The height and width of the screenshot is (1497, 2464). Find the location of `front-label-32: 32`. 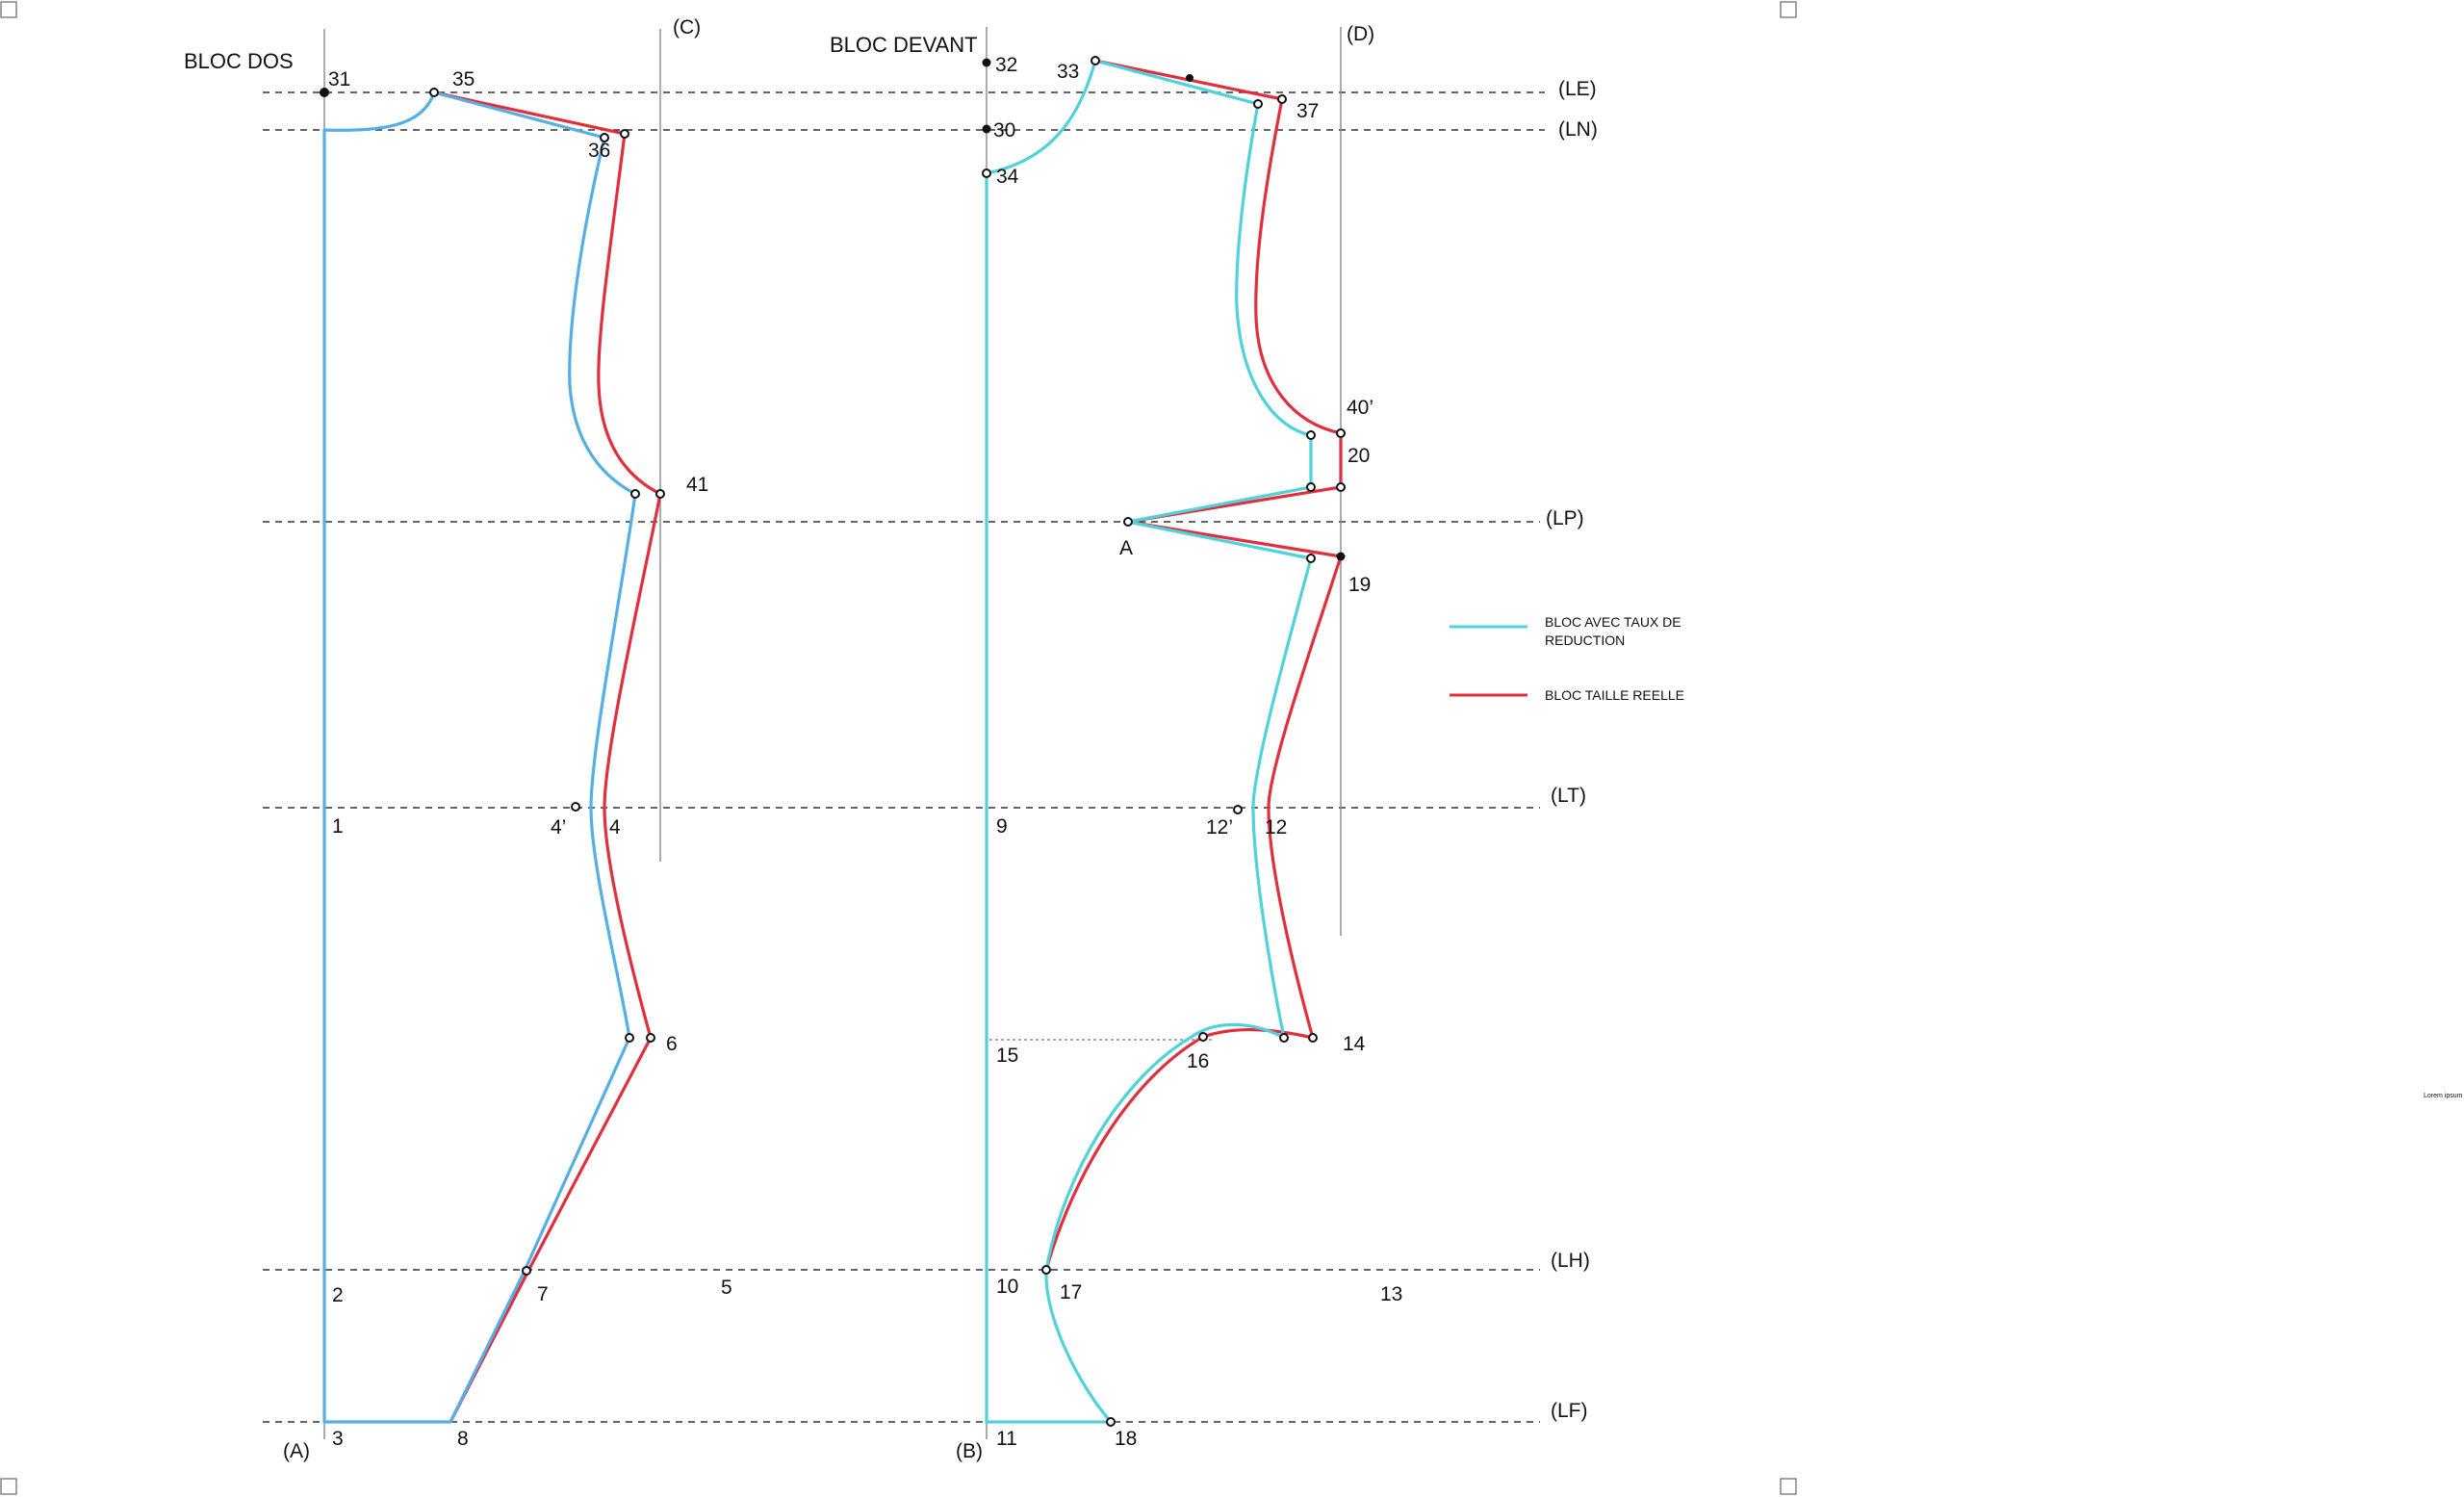

front-label-32: 32 is located at coordinates (1006, 65).